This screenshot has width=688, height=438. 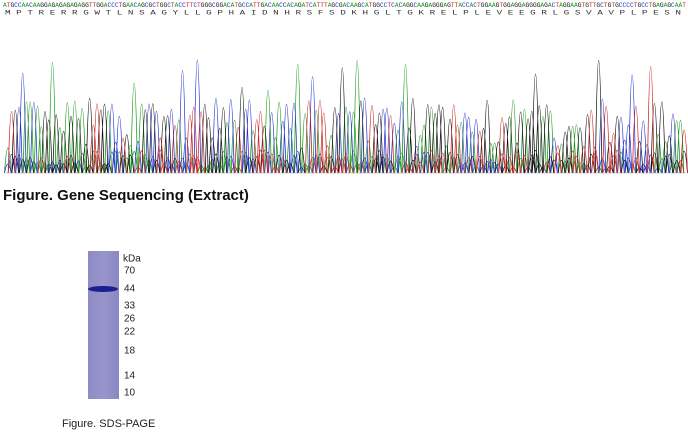 What do you see at coordinates (130, 376) in the screenshot?
I see `marker-label: 14` at bounding box center [130, 376].